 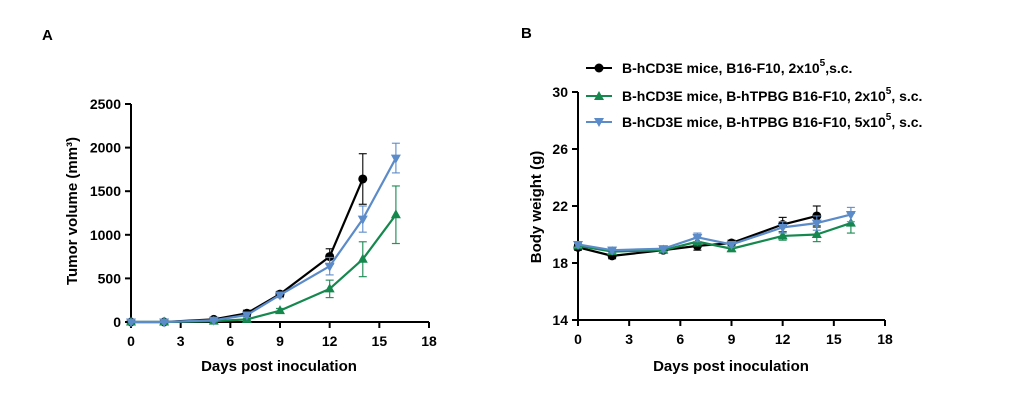 I want to click on panel-a-x-tick-label: 12, so click(x=330, y=341).